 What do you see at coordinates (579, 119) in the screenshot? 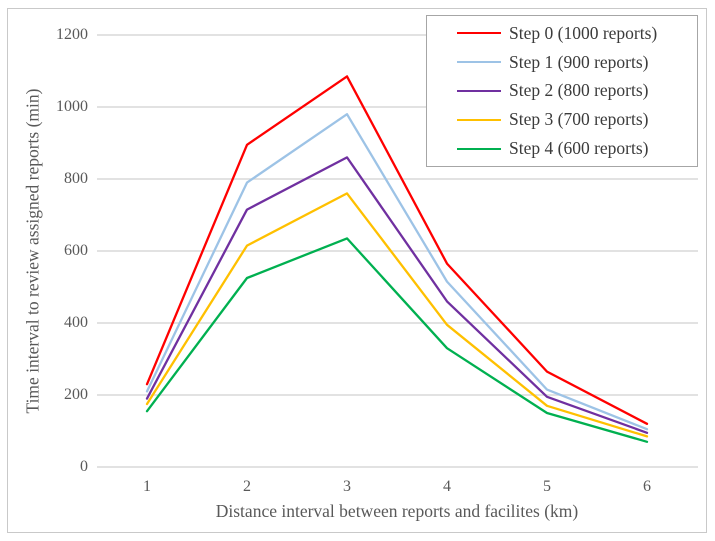
I see `legend-item-label: Step 3 (700 reports)` at bounding box center [579, 119].